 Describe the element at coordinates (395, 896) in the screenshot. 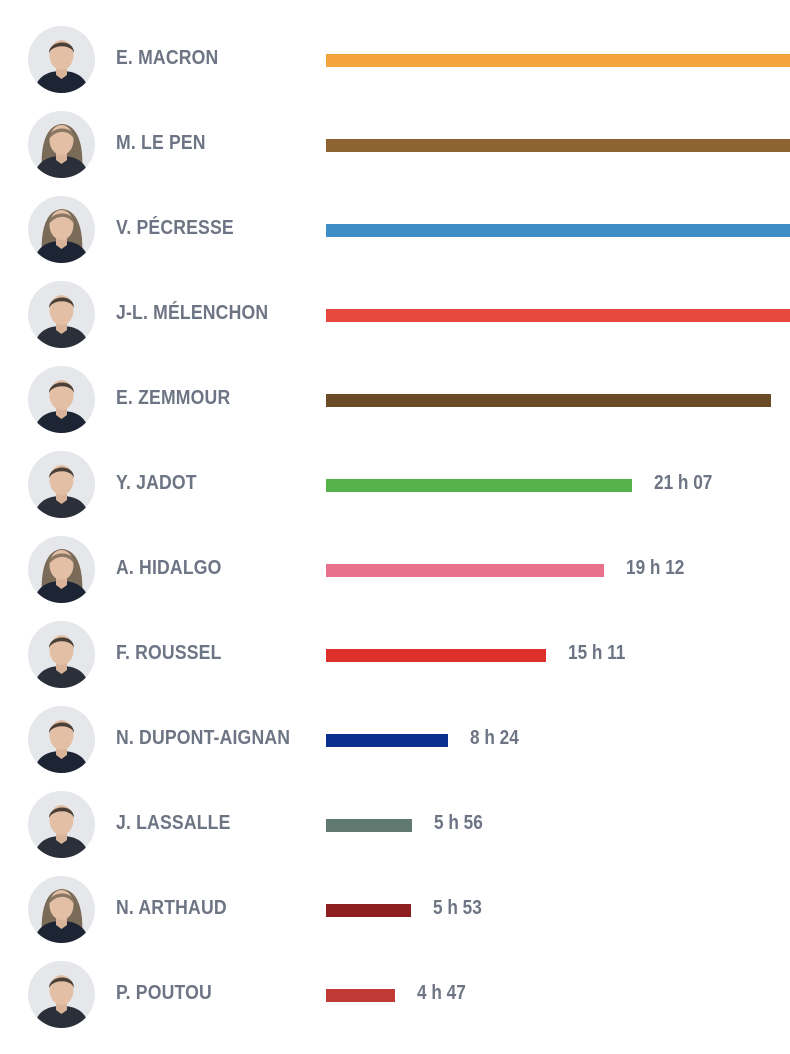

I see `candidate-row: N. ARTHAUD 5 h 53` at that location.